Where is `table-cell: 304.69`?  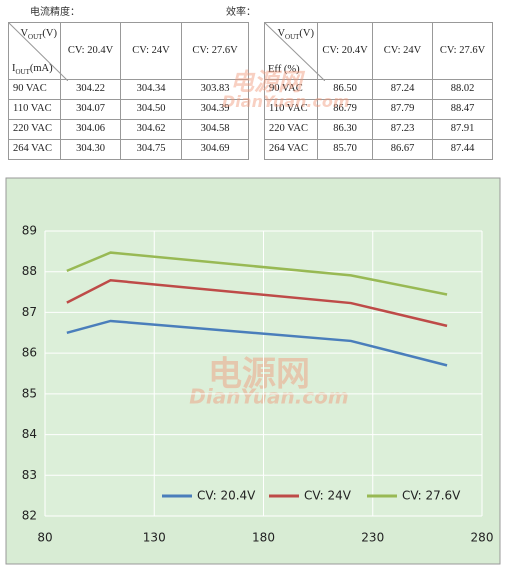 table-cell: 304.69 is located at coordinates (215, 149).